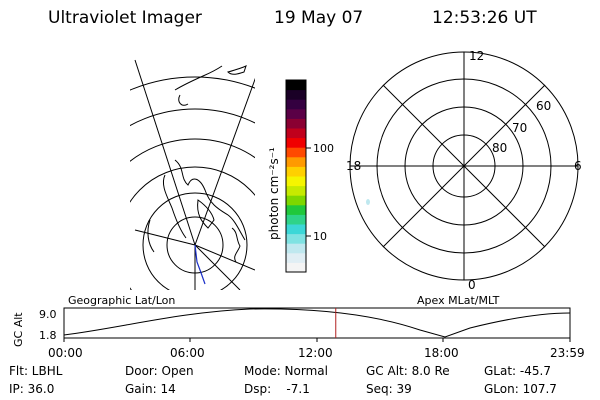  Describe the element at coordinates (484, 18) in the screenshot. I see `observation-time: 12:53:26 UT` at that location.